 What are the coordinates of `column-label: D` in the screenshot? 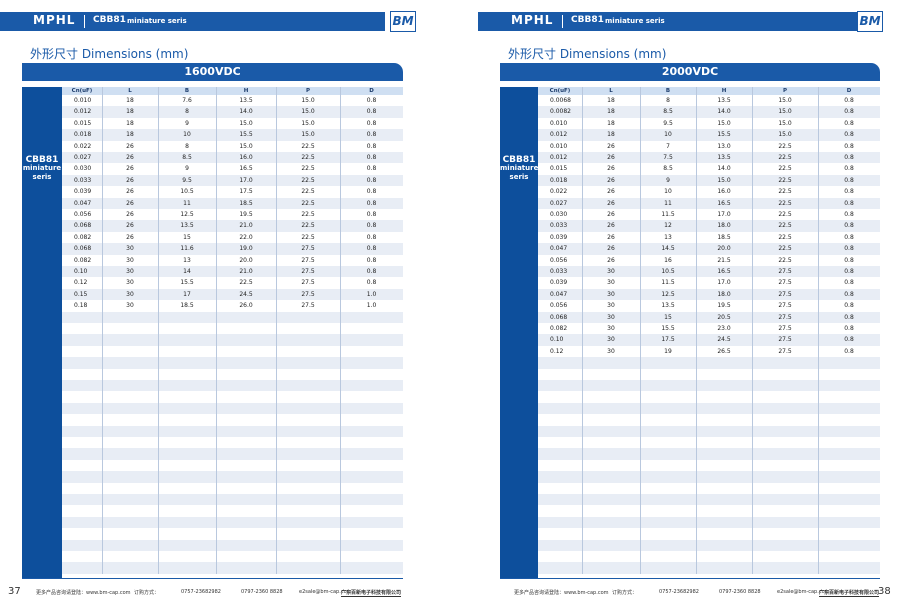 It's located at (371, 91).